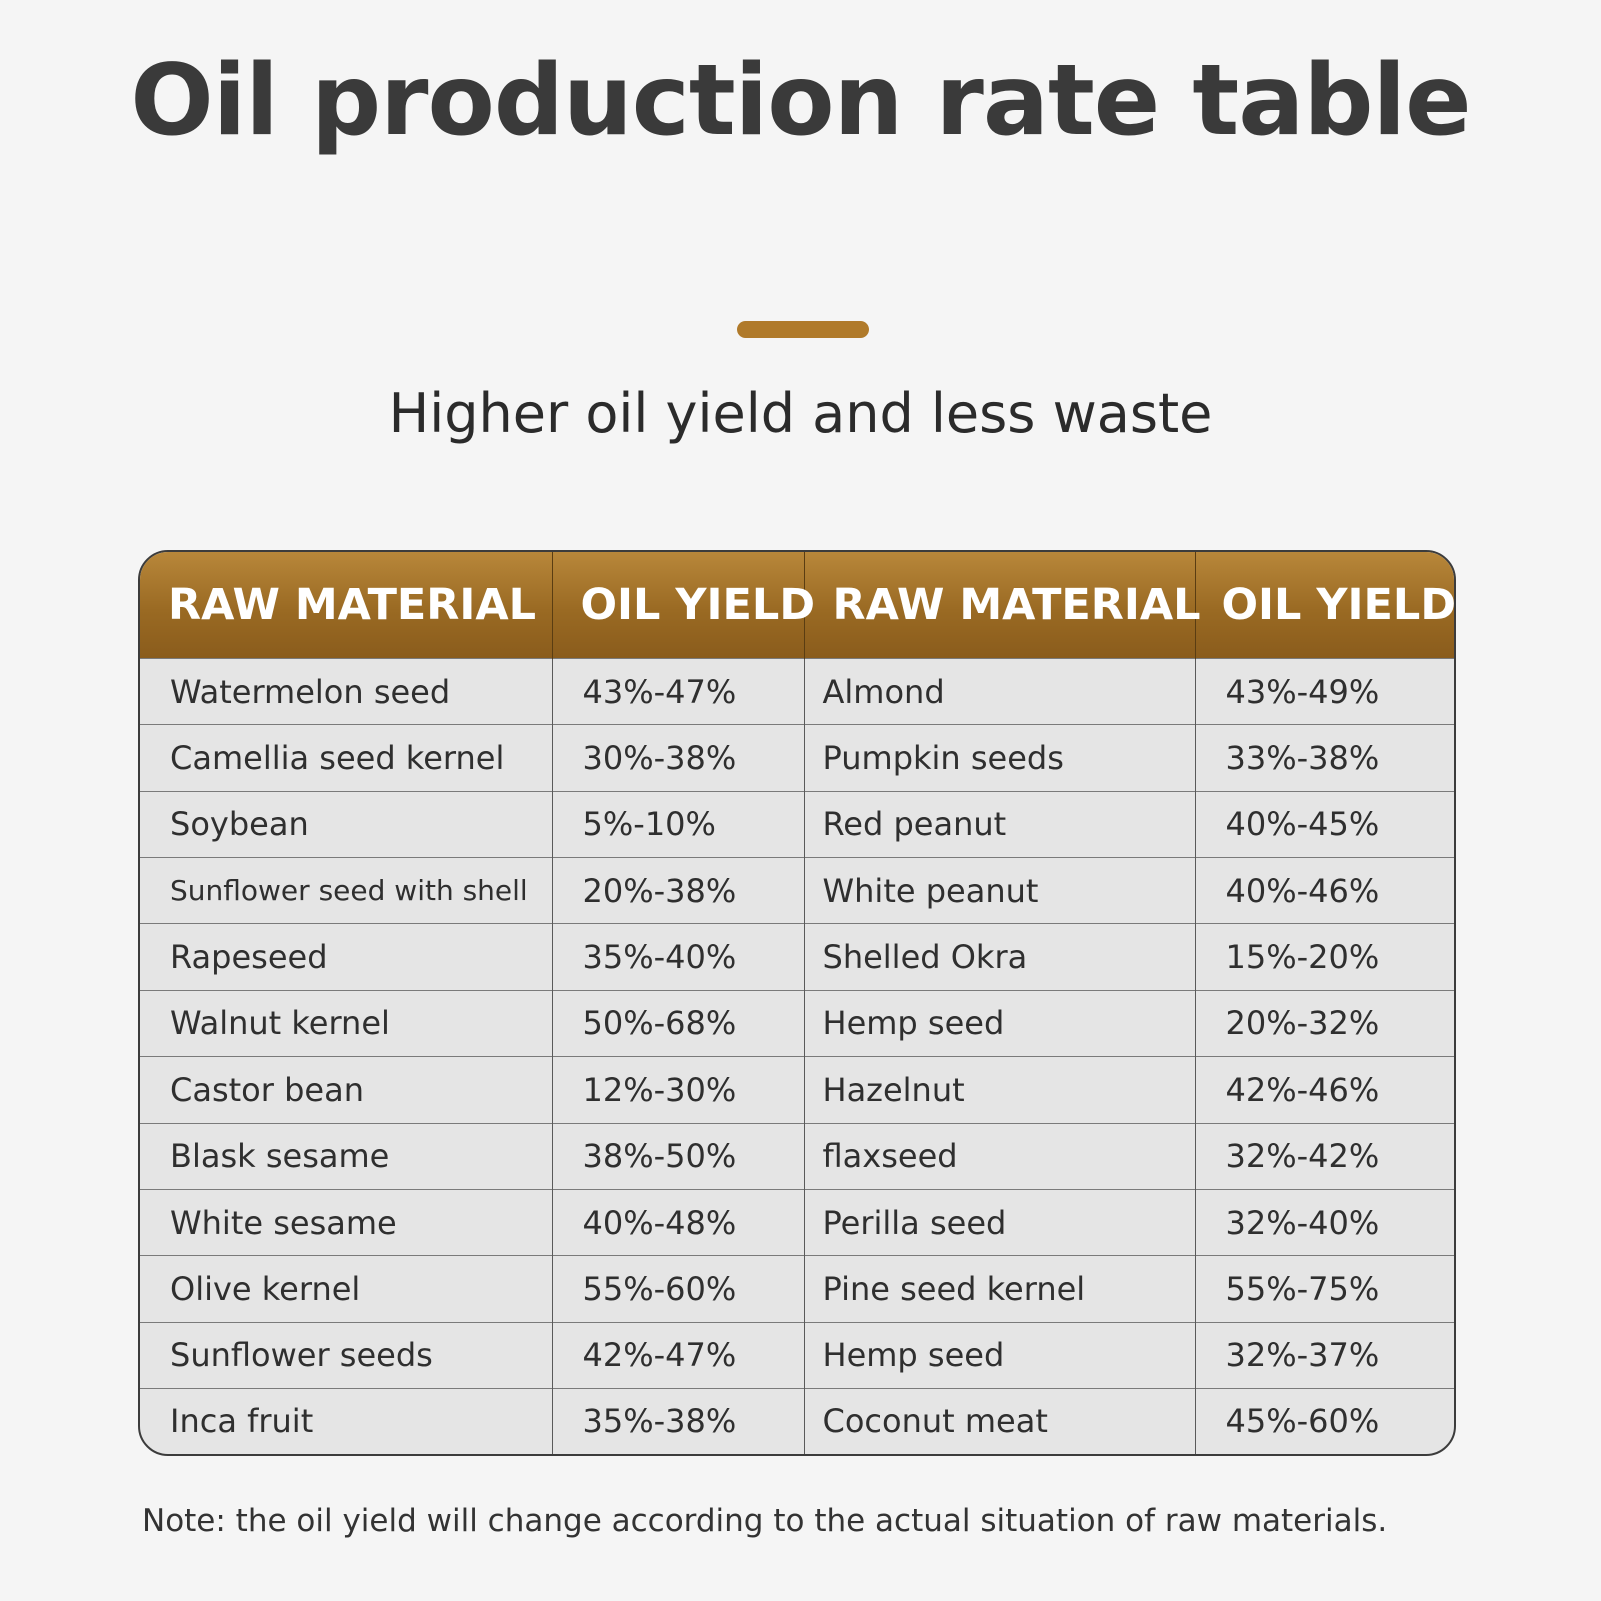  Describe the element at coordinates (678, 1289) in the screenshot. I see `yield-cell: 55%-60%` at that location.